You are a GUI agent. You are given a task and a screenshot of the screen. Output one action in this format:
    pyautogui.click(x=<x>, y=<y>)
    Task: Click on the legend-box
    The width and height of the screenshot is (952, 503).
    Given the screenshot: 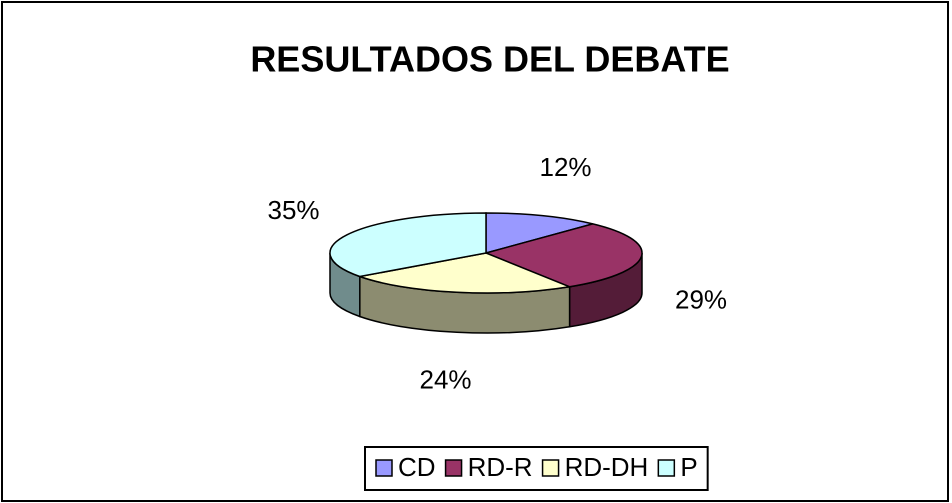 What is the action you would take?
    pyautogui.click(x=536, y=468)
    